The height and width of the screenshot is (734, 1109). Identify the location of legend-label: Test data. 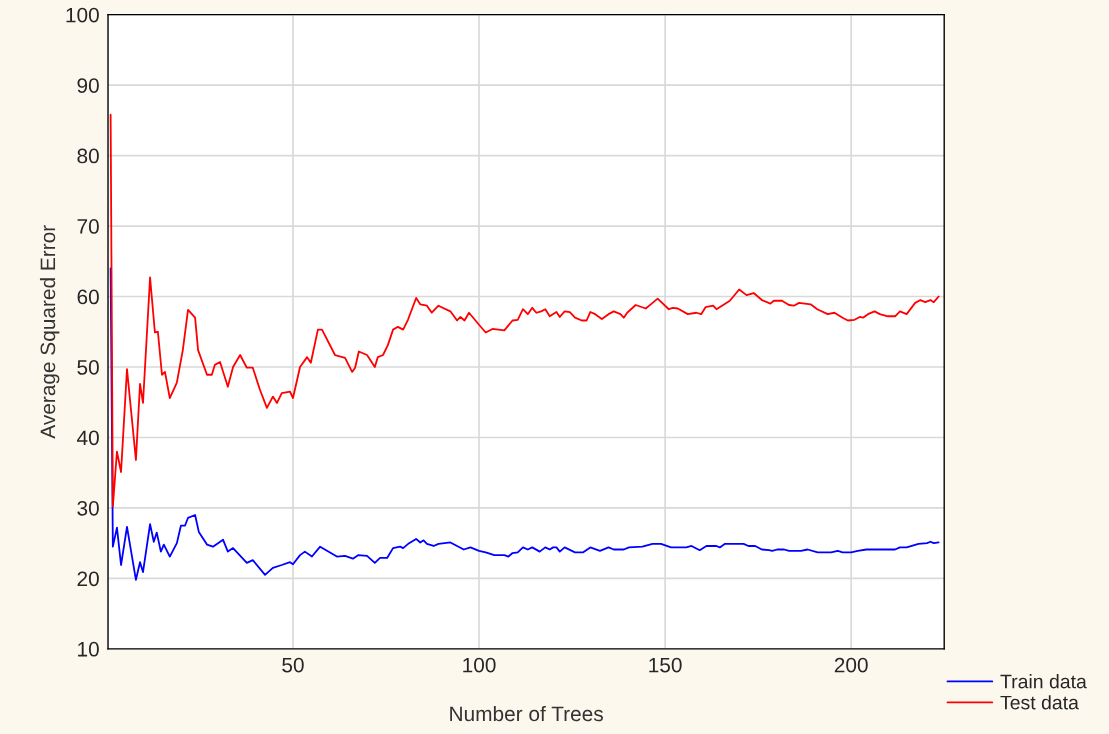
(1039, 702).